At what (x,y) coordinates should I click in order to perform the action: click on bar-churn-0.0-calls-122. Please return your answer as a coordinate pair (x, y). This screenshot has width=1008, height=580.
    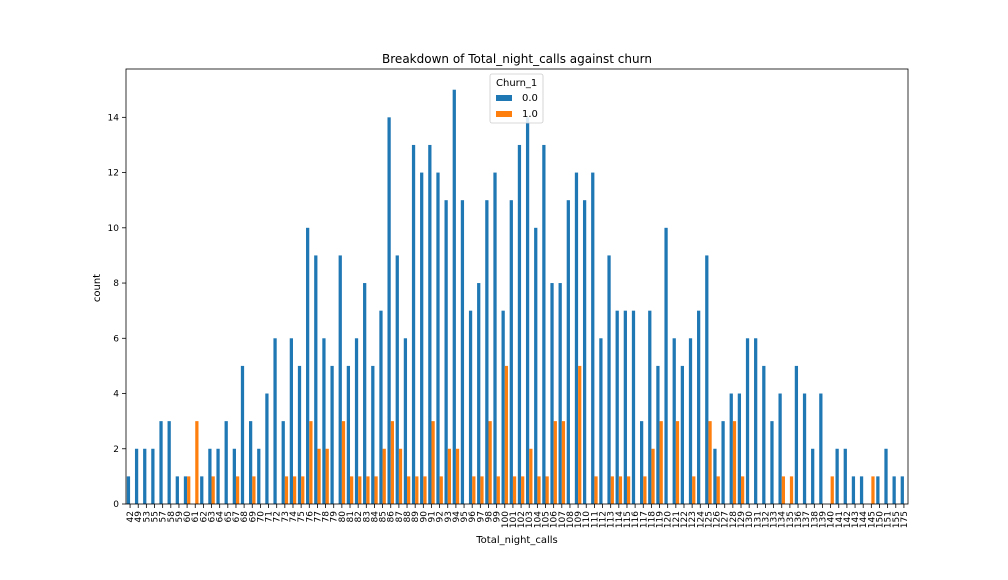
    Looking at the image, I should click on (682, 434).